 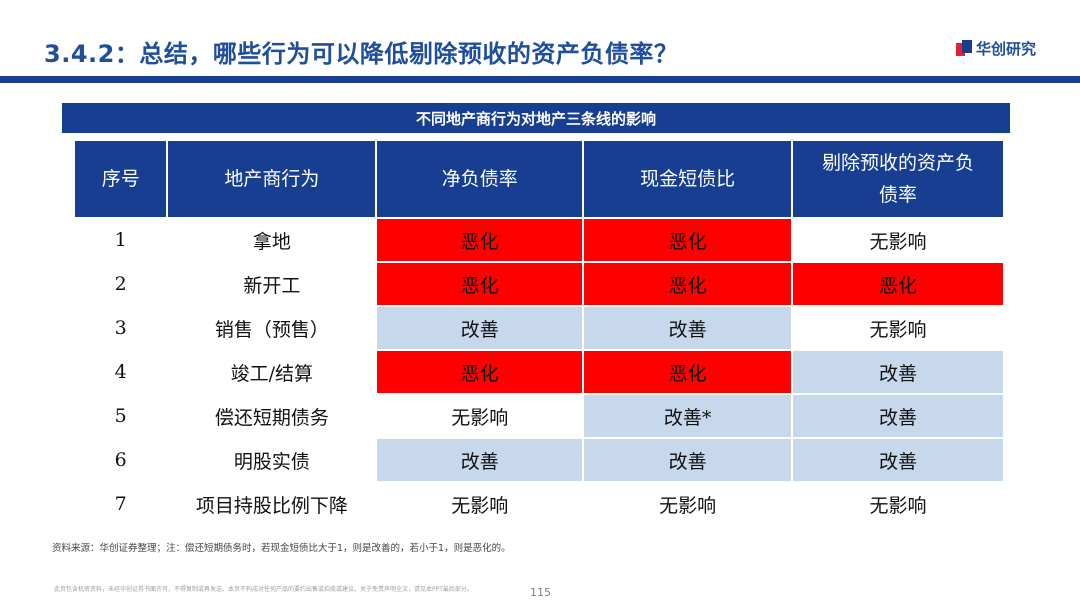 I want to click on row-action: 偿还短期债务, so click(x=272, y=416).